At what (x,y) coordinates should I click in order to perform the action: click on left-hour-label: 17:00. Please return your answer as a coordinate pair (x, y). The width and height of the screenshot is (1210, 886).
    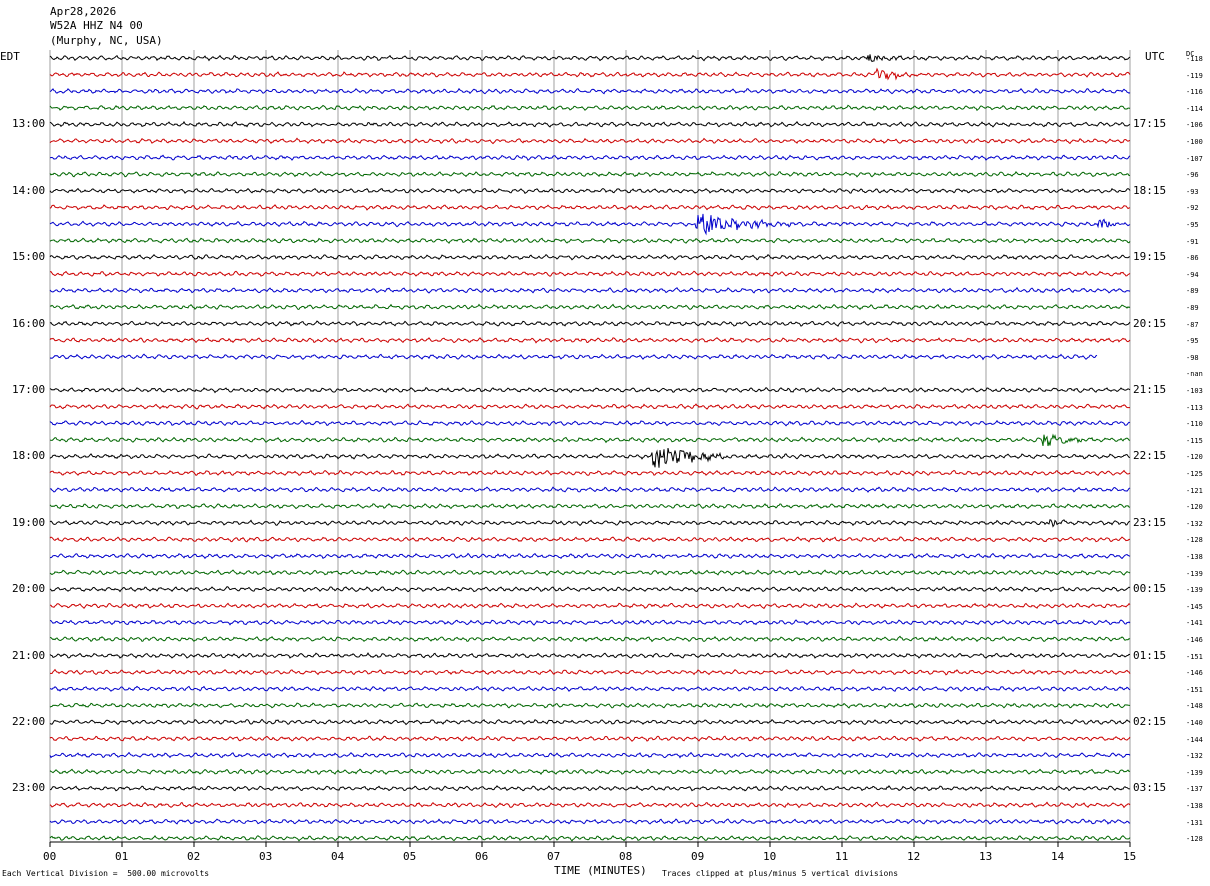
    Looking at the image, I should click on (29, 389).